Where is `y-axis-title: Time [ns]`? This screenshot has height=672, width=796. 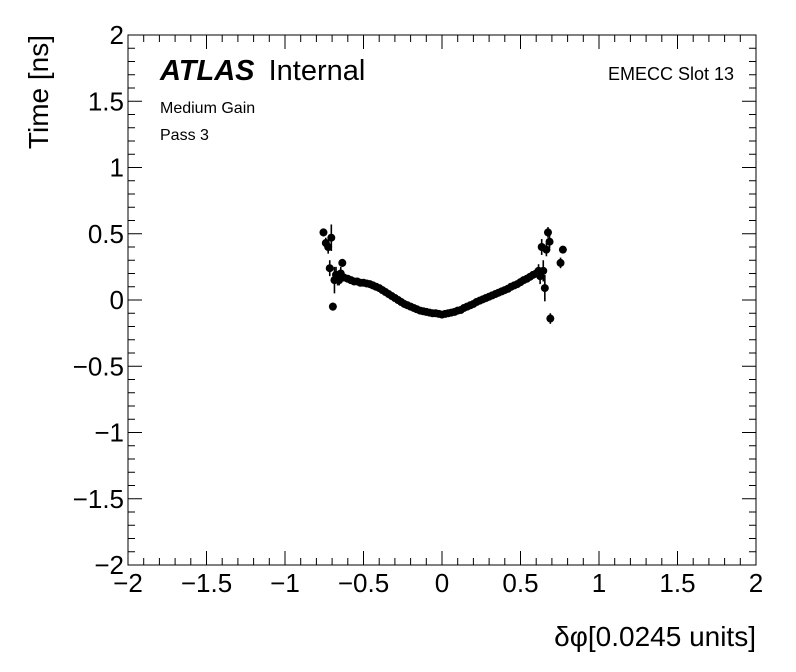 y-axis-title: Time [ns] is located at coordinates (38, 92).